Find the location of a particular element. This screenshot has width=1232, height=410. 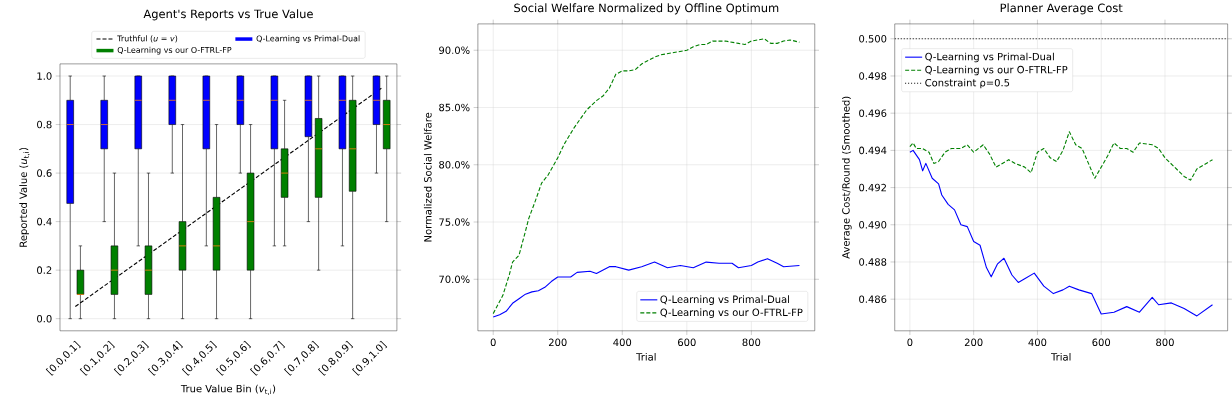

y-tick-label: 80.0% is located at coordinates (454, 165).